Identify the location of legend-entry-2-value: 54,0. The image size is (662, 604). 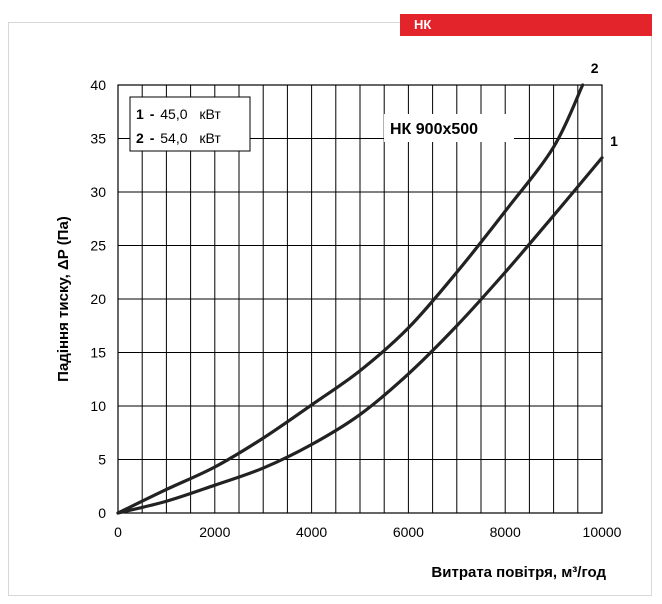
(173, 138).